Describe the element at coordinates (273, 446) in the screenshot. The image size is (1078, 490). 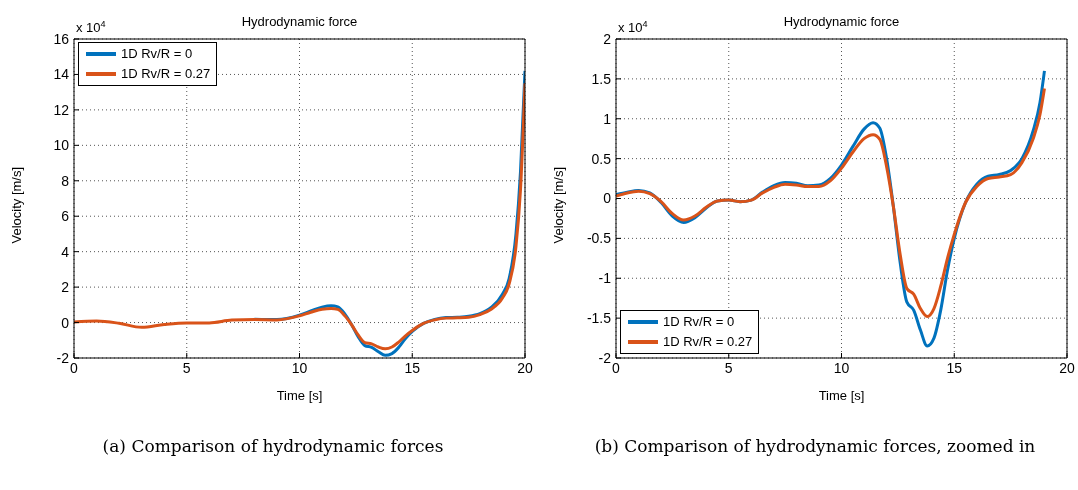
I see `text: (a) Comparison of hydrodynamic forces` at that location.